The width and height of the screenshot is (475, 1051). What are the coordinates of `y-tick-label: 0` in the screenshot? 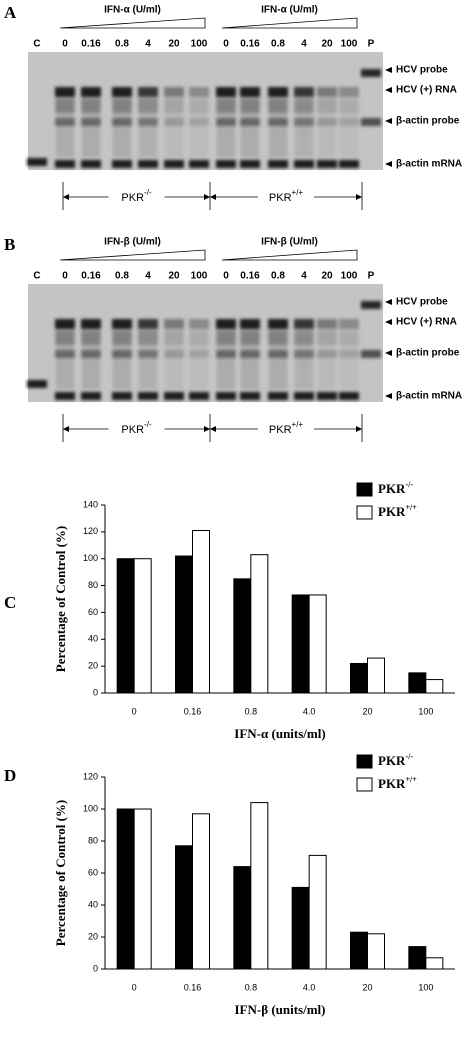 It's located at (95, 968).